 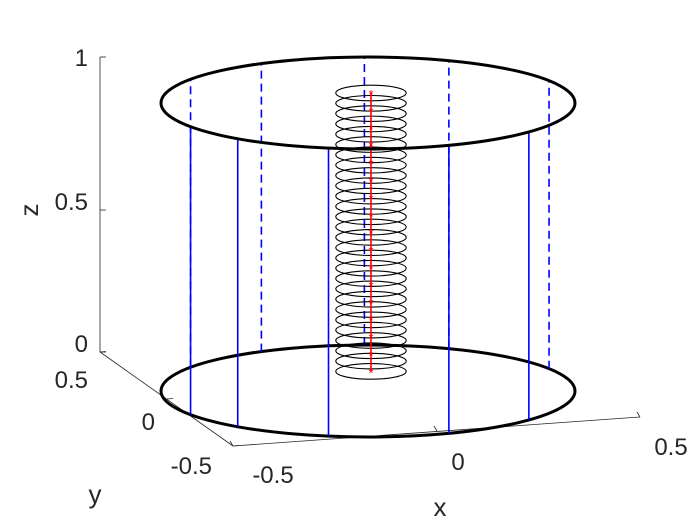 I want to click on z-axis-label: z, so click(x=29, y=210).